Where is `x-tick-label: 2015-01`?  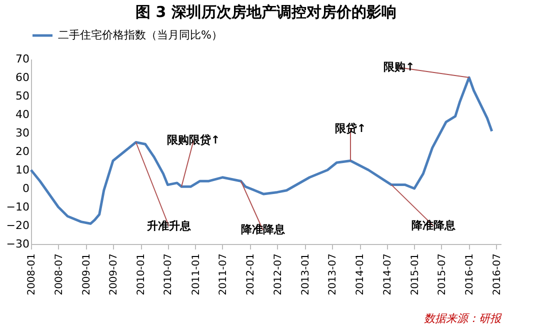
x-tick-label: 2015-01 is located at coordinates (415, 275).